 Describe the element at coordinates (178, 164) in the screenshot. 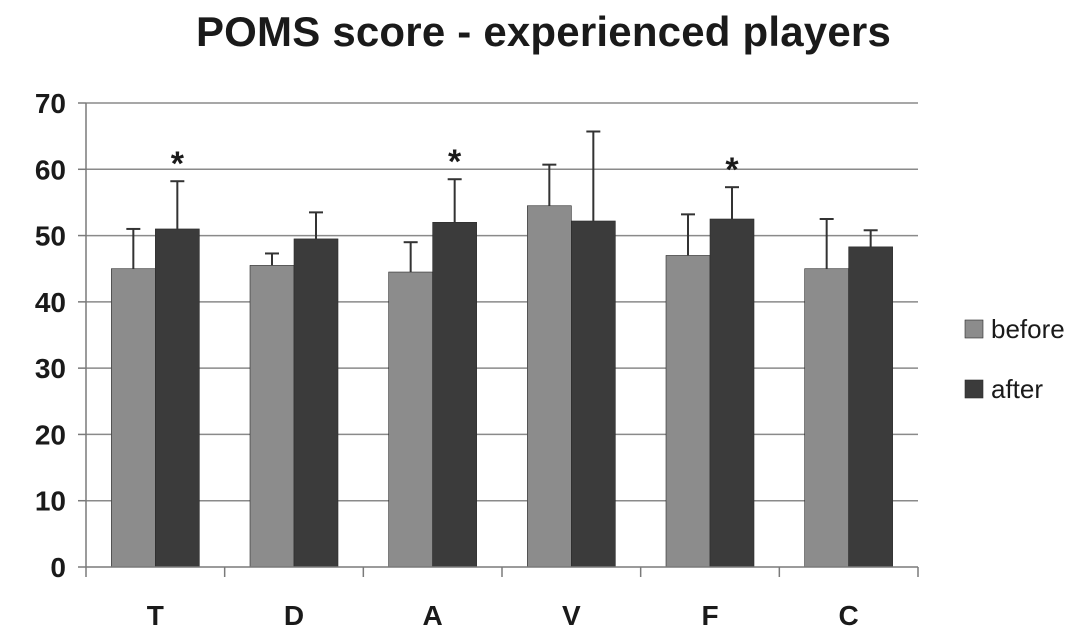

I see `significance-marker-T: *` at that location.